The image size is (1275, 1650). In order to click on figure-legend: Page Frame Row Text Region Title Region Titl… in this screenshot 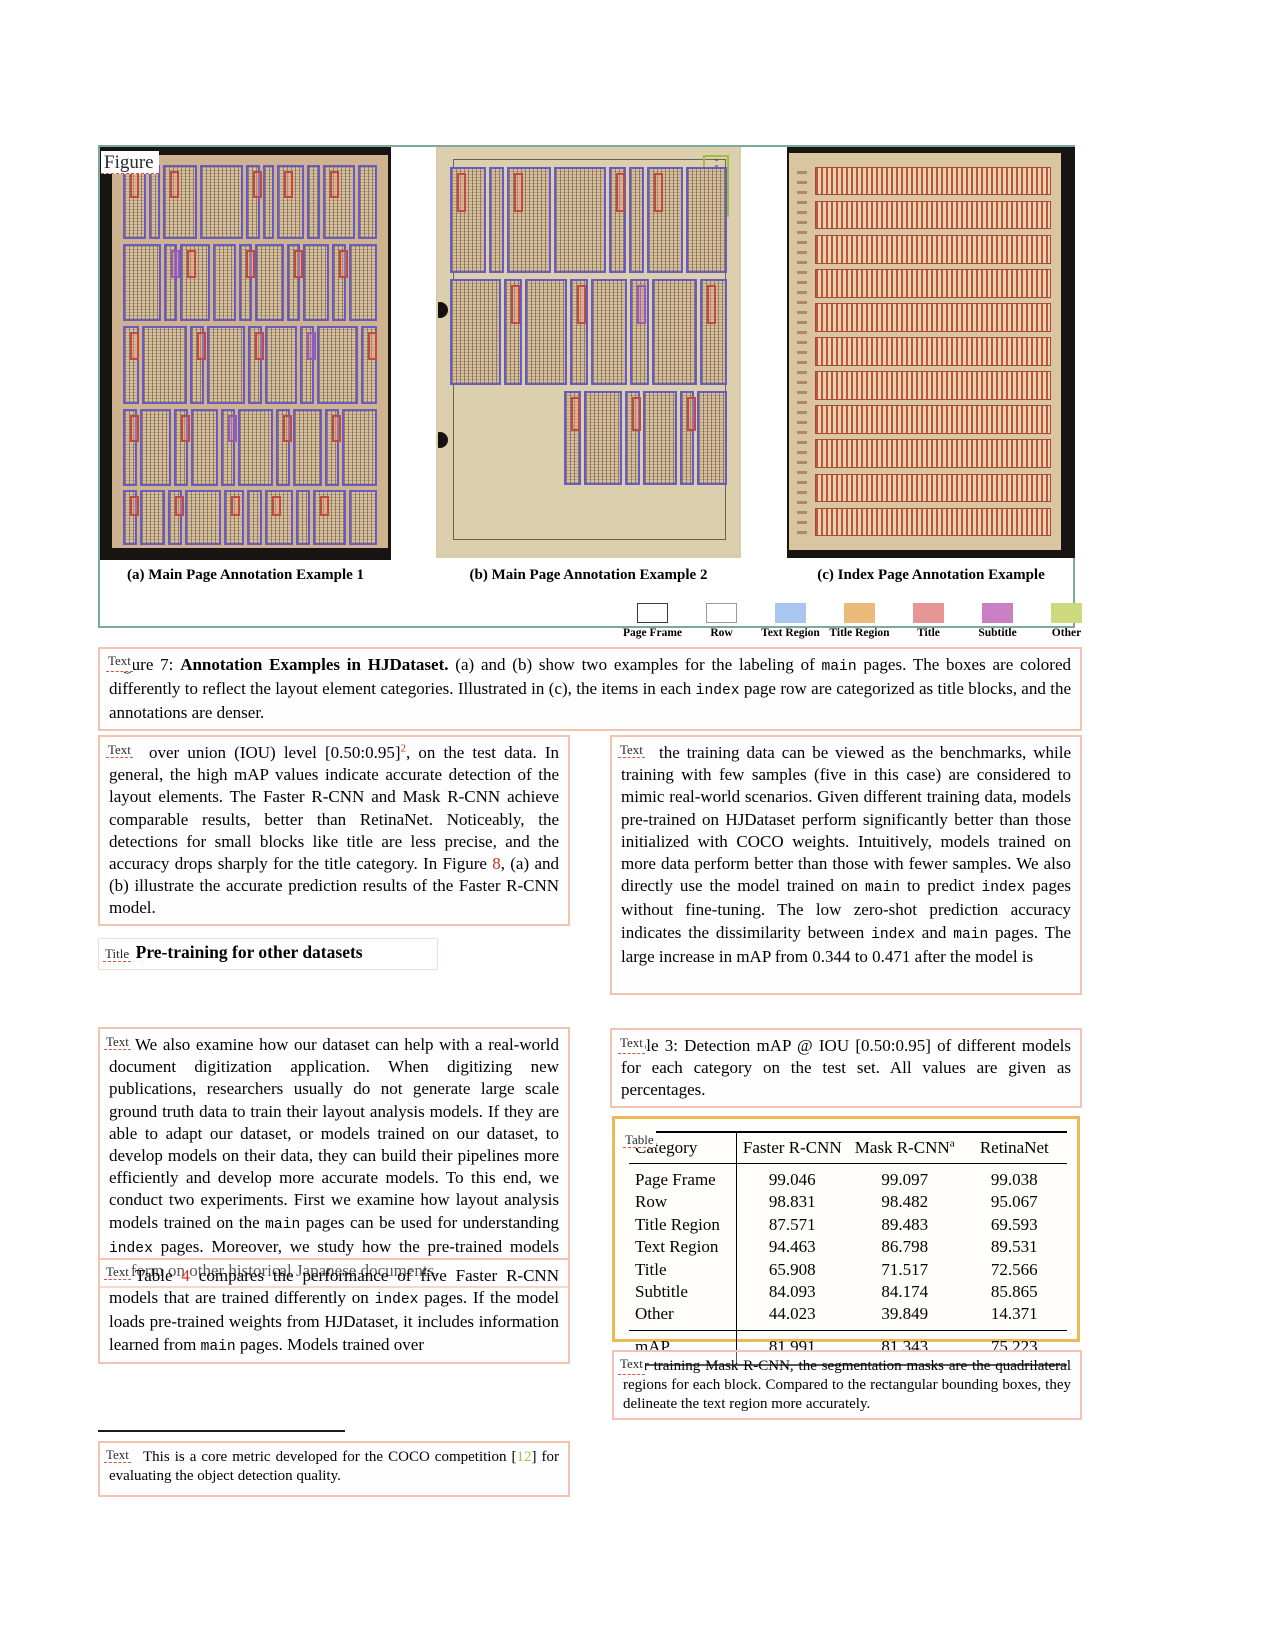, I will do `click(859, 621)`.